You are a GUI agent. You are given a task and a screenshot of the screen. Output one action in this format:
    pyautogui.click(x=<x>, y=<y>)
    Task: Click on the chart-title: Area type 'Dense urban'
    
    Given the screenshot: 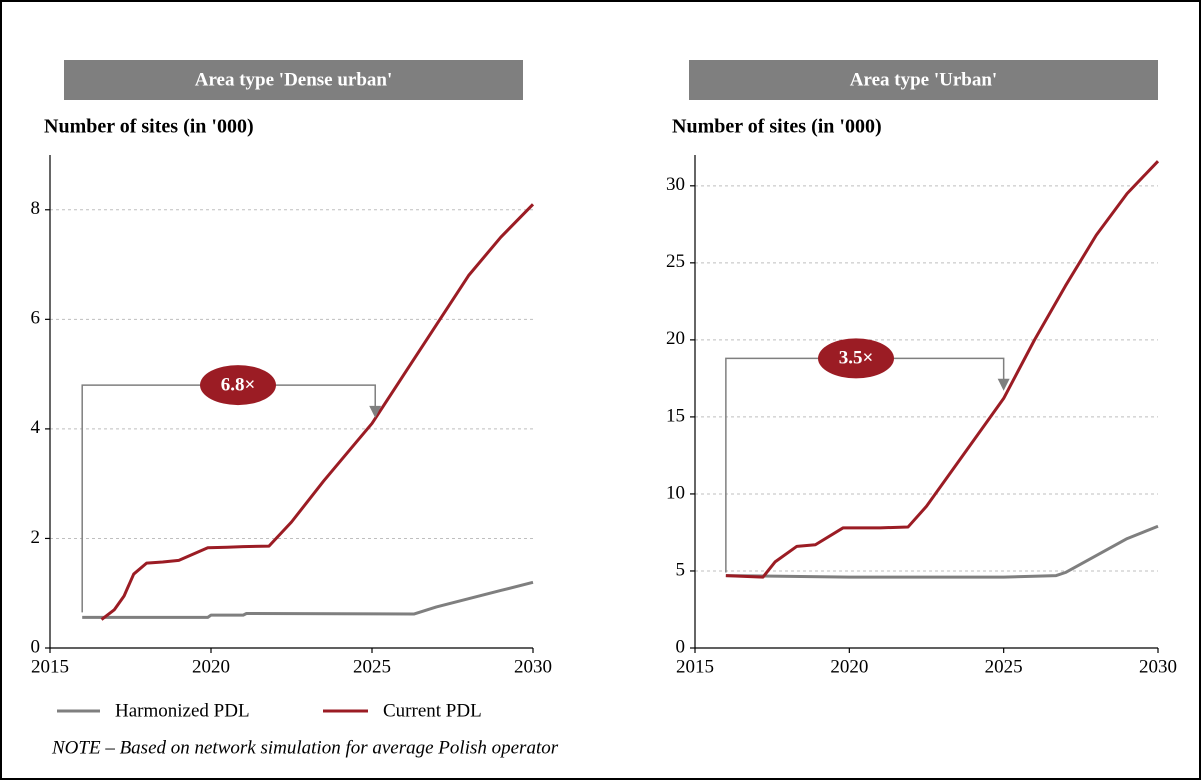 What is the action you would take?
    pyautogui.click(x=294, y=79)
    